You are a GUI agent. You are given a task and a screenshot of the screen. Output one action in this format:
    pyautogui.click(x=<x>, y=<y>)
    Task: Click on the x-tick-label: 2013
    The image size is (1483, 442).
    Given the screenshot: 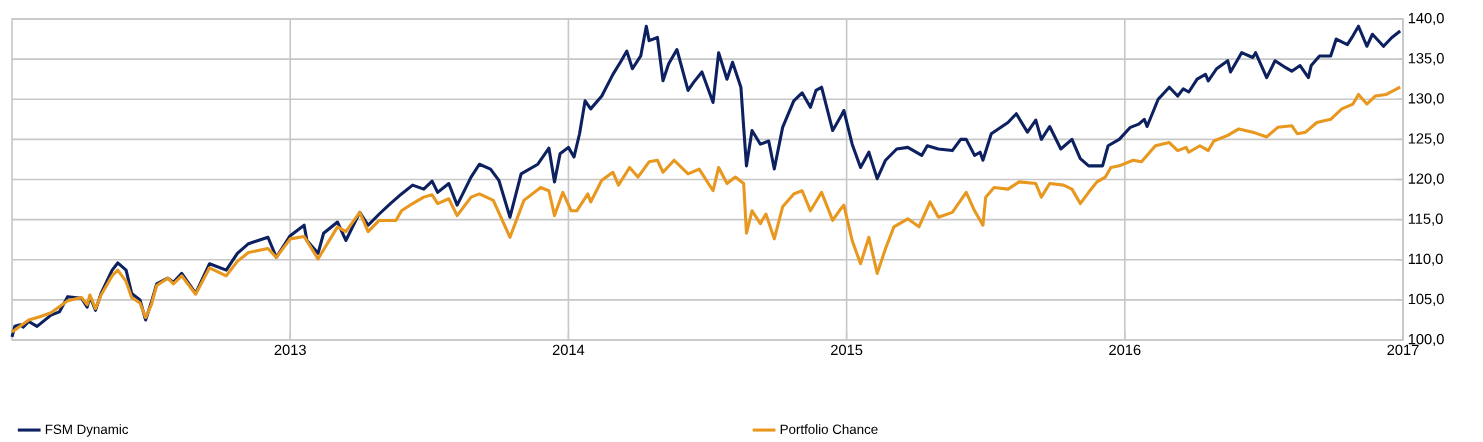 What is the action you would take?
    pyautogui.click(x=290, y=350)
    